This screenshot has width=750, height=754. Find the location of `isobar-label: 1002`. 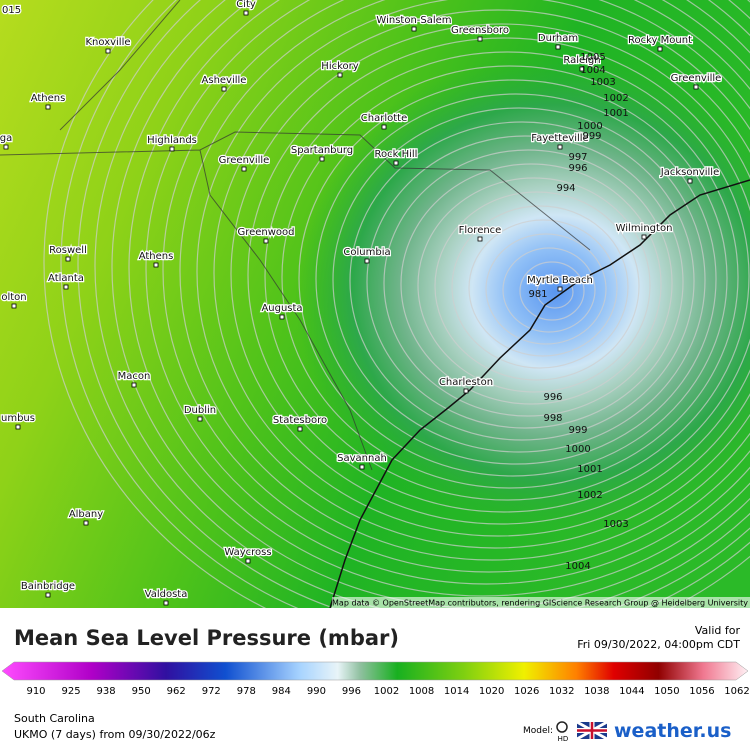

isobar-label: 1002 is located at coordinates (589, 495).